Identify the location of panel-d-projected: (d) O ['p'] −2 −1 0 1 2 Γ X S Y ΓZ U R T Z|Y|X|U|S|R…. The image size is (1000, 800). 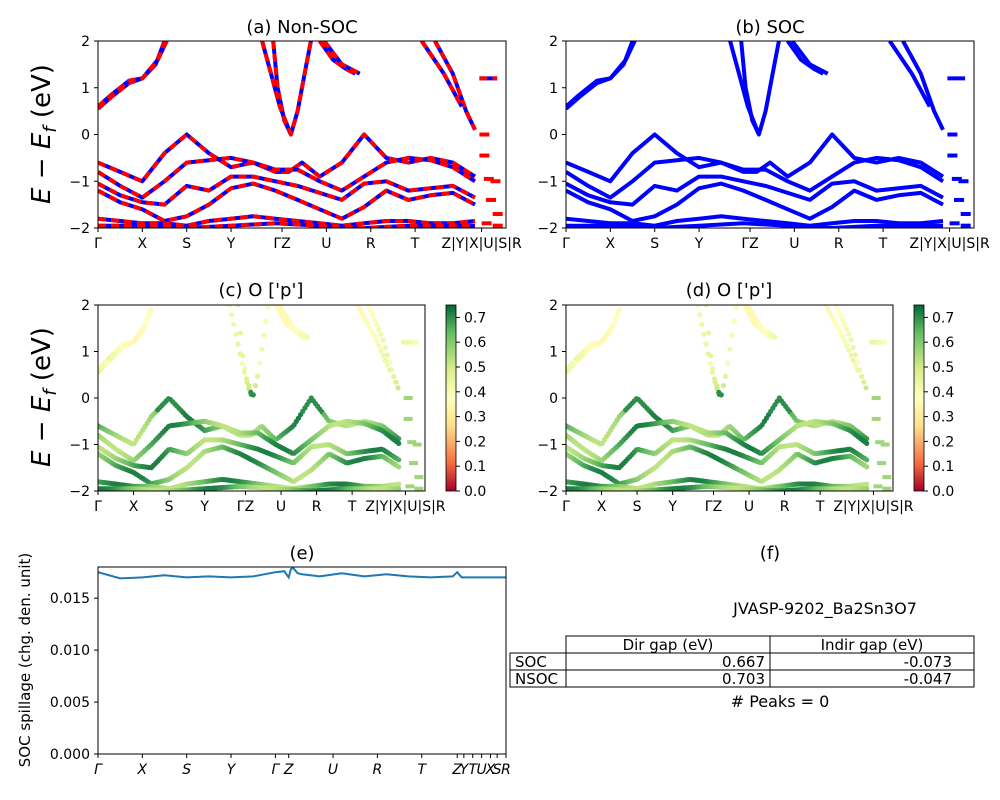
(745, 397).